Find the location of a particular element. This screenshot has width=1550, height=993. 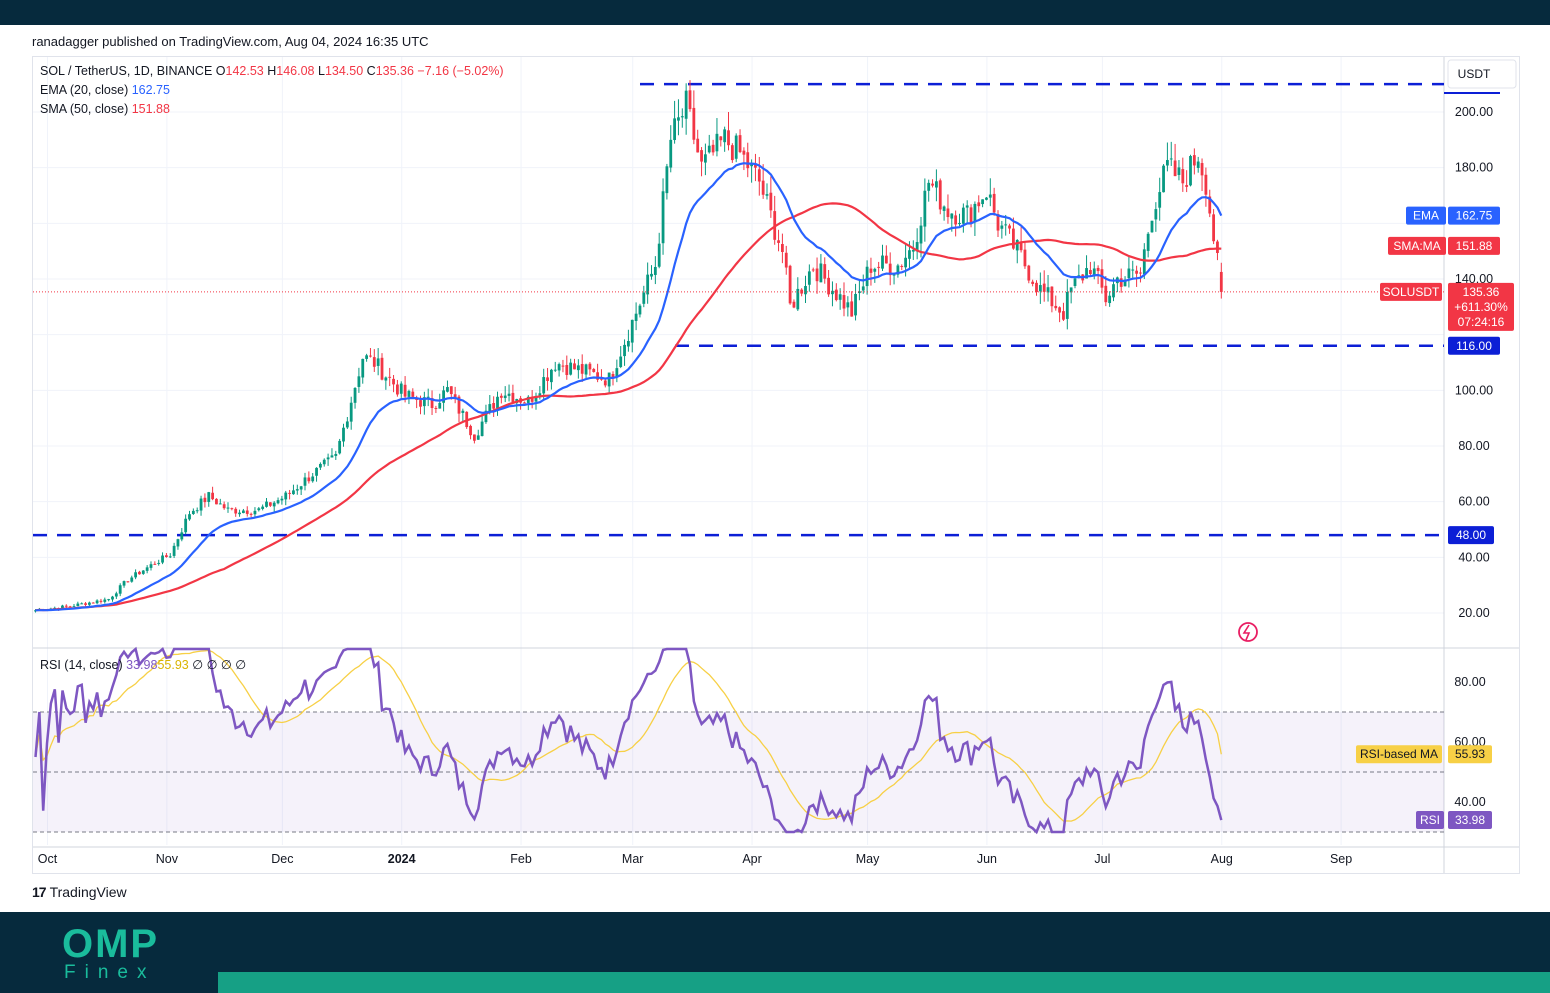

level-48-badge is located at coordinates (1471, 535).